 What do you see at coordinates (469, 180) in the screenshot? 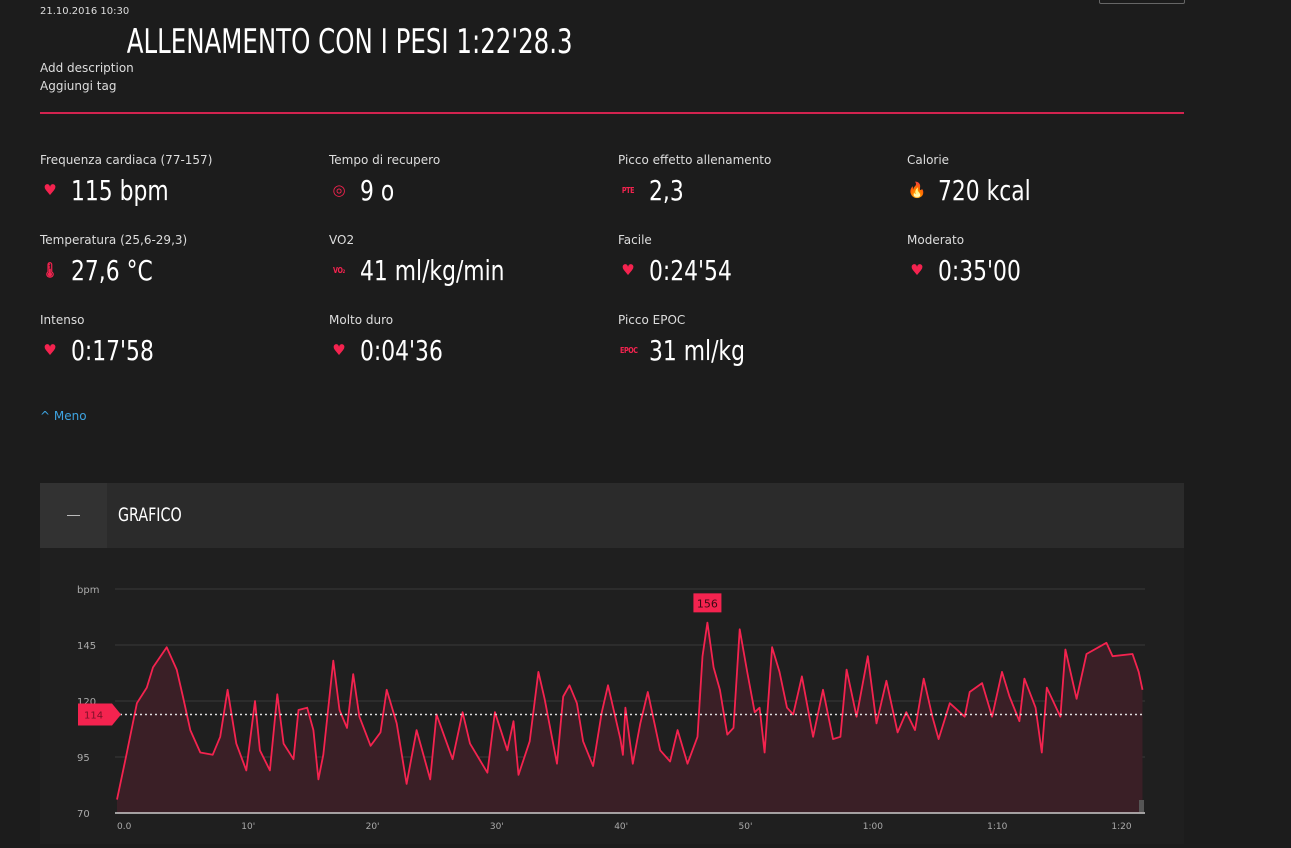
I see `stat-recovery-timer: Tempo di recupero ◎ 9 o` at bounding box center [469, 180].